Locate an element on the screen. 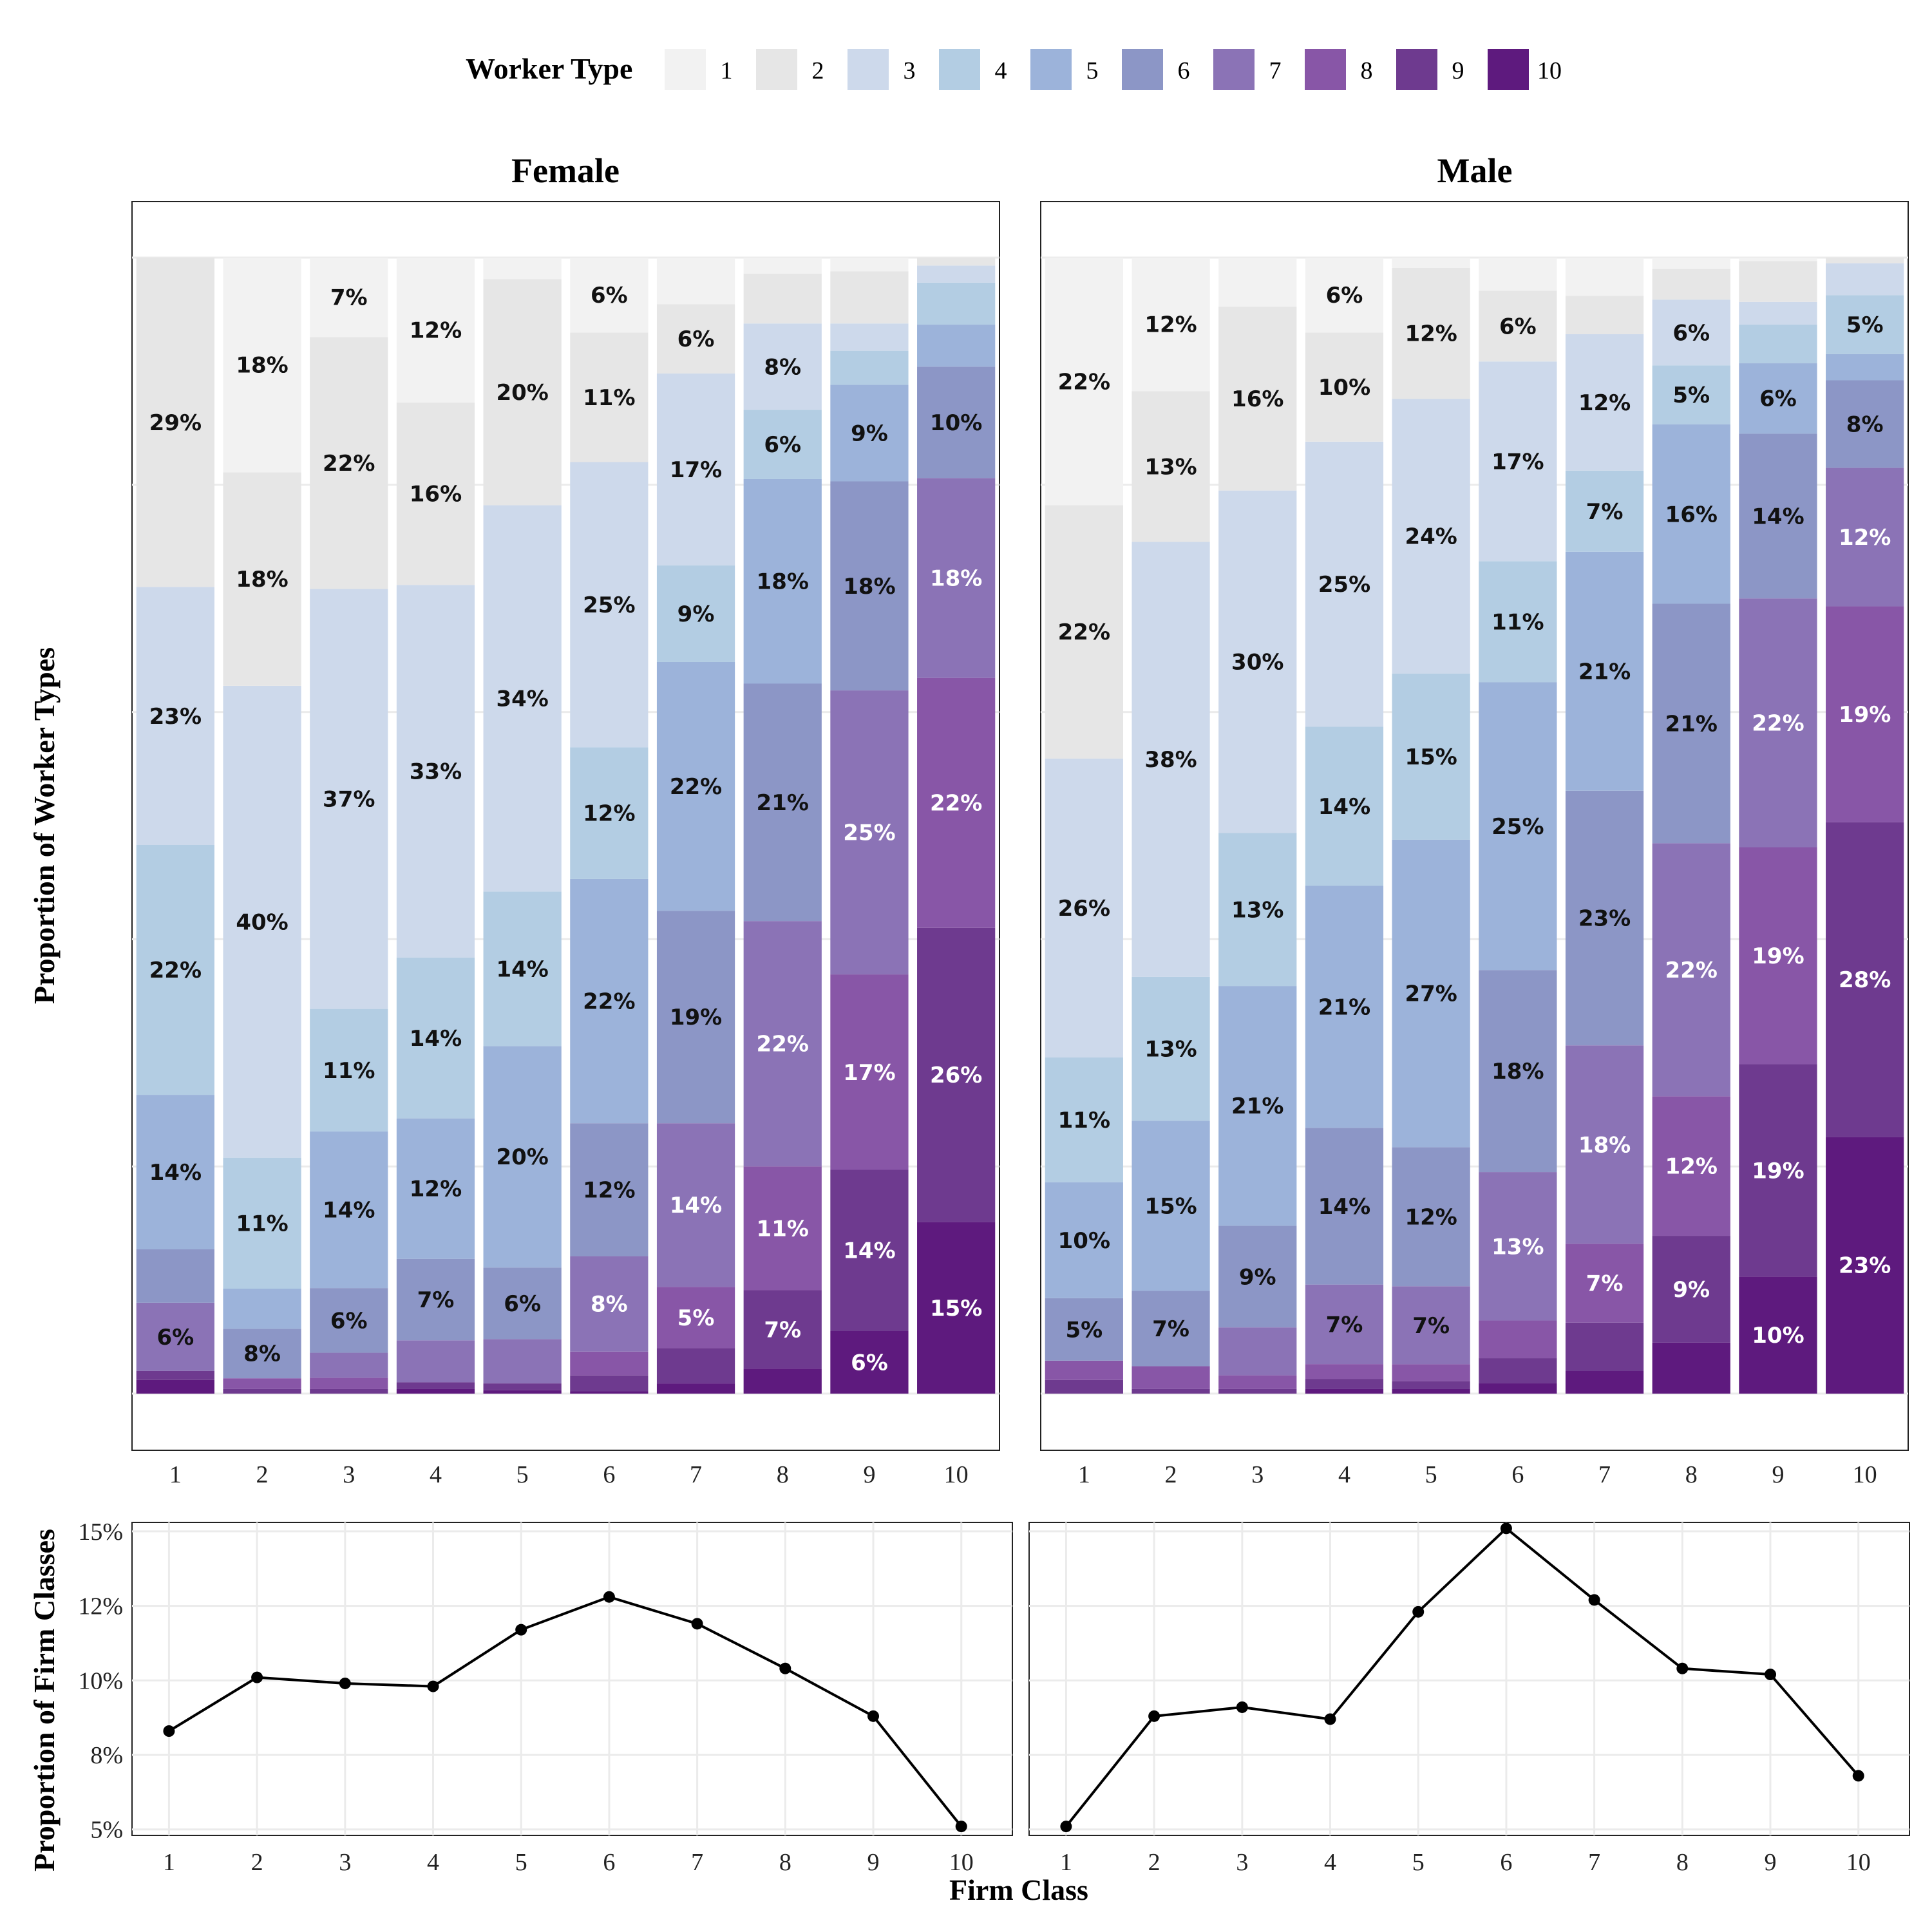 The image size is (1932, 1932). x-tick-label: 10 is located at coordinates (962, 1863).